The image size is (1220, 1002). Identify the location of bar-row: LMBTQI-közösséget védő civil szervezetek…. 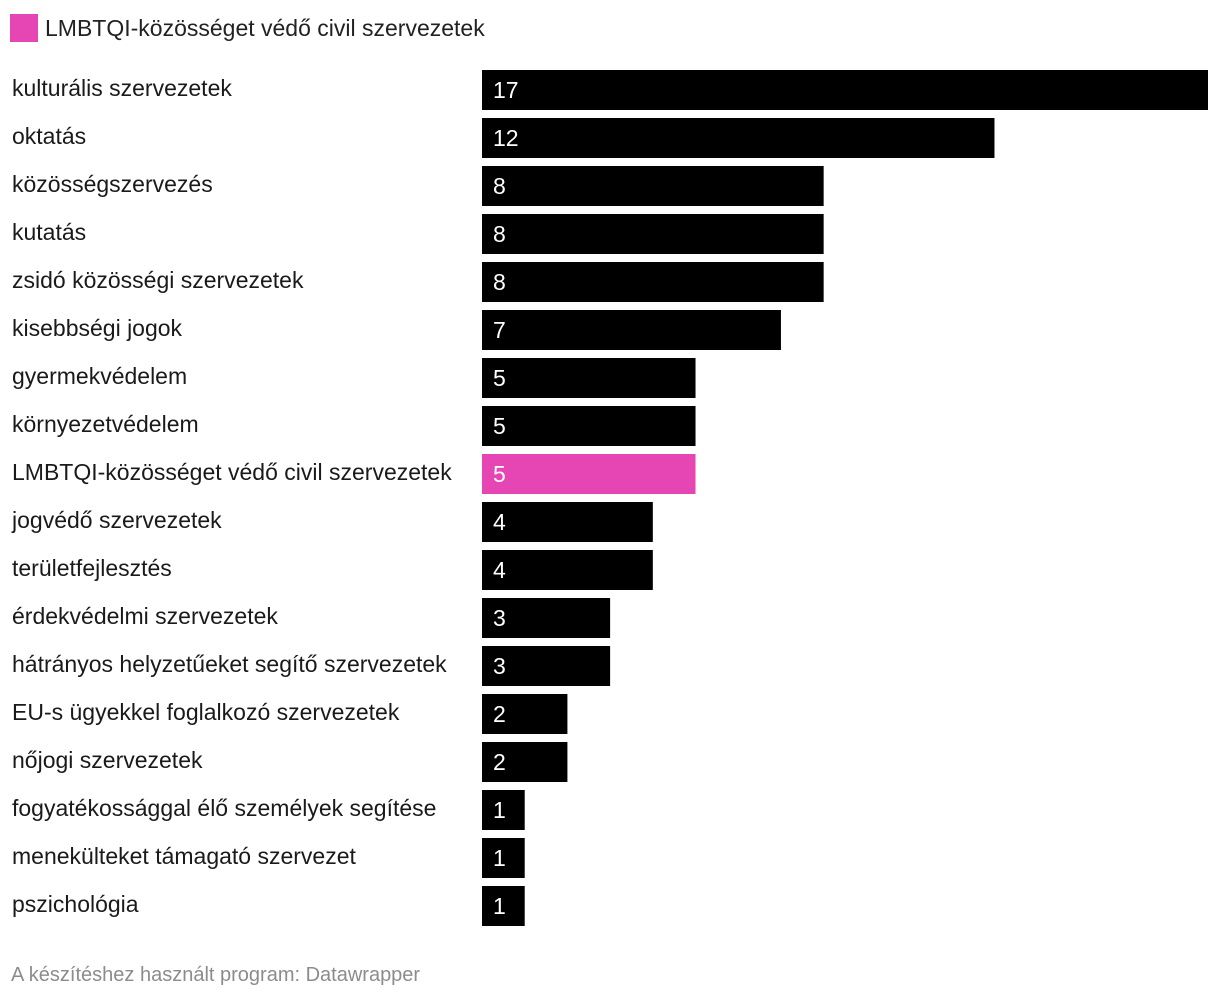
(354, 474).